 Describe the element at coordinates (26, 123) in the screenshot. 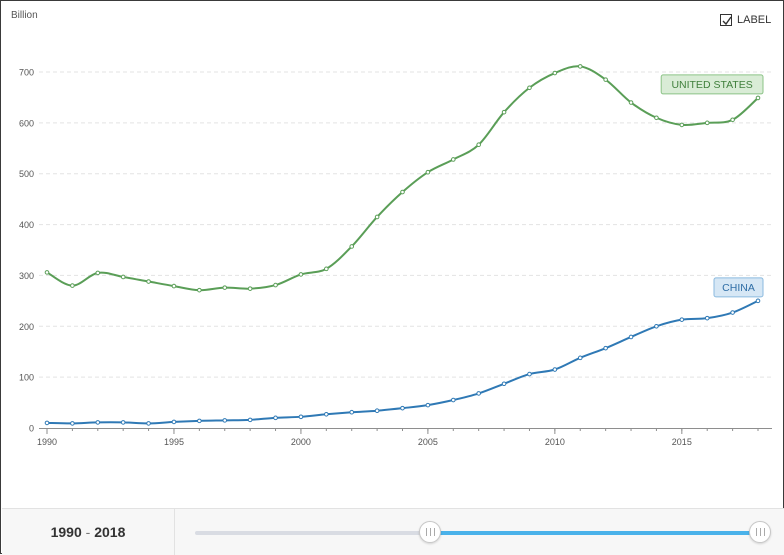

I see `y-tick-label: 600` at that location.